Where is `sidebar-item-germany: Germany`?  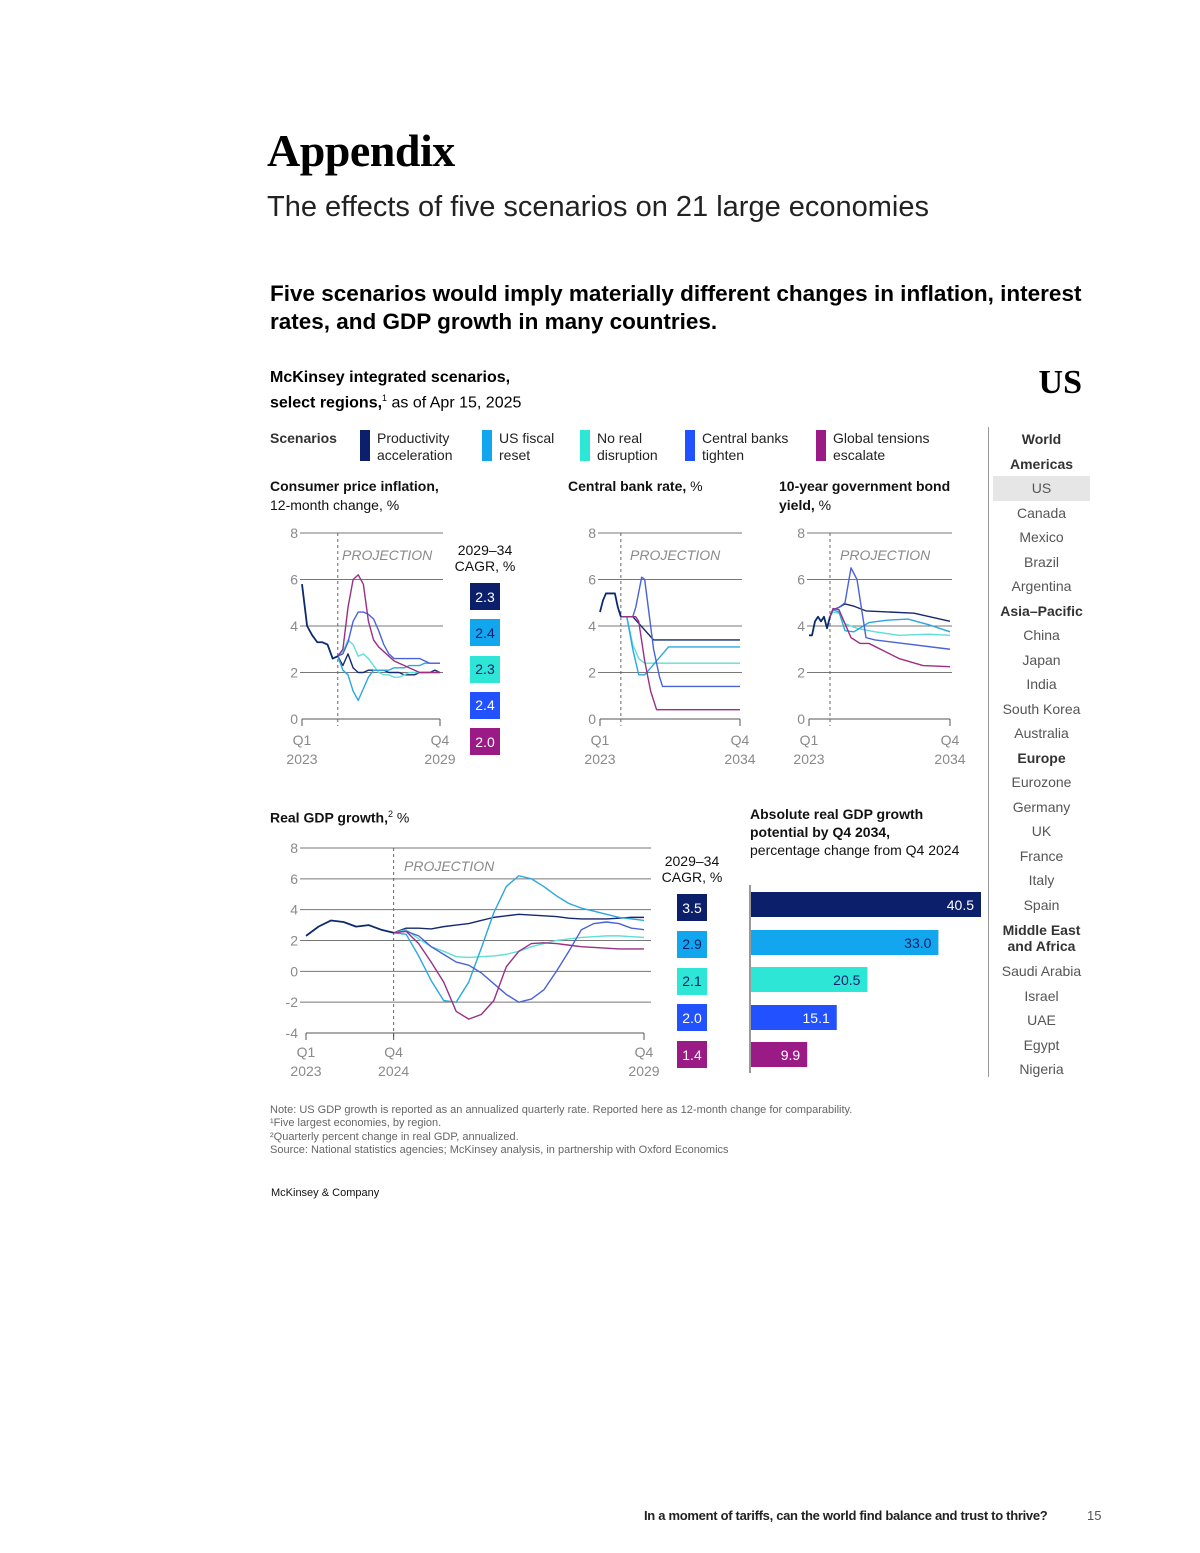 sidebar-item-germany: Germany is located at coordinates (1041, 807).